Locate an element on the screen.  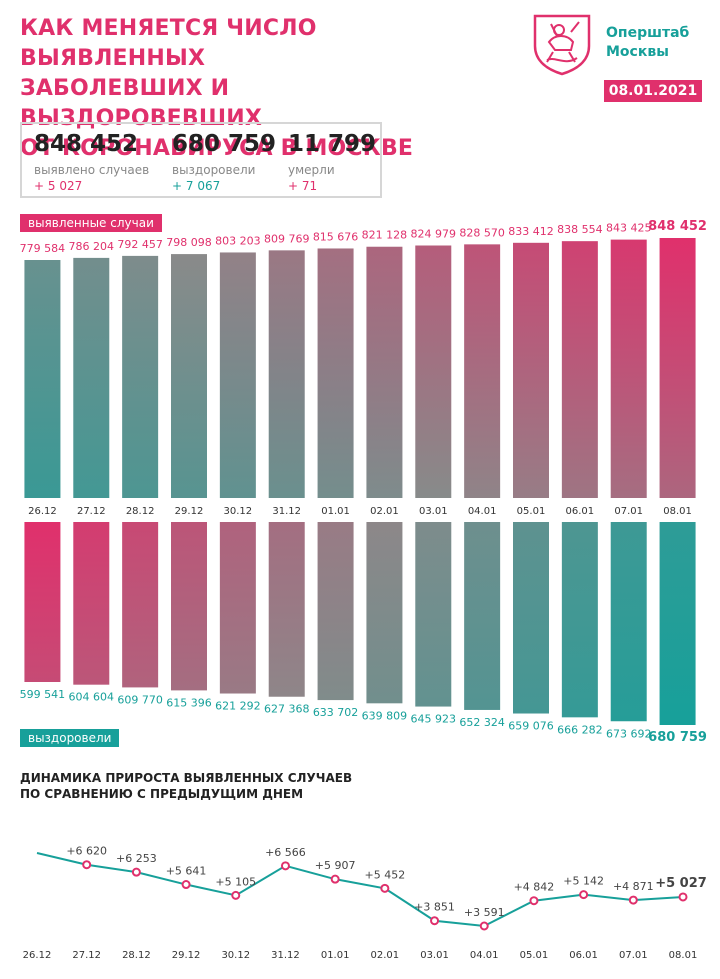
recovered-bar-label: 609 770 is located at coordinates (140, 699).